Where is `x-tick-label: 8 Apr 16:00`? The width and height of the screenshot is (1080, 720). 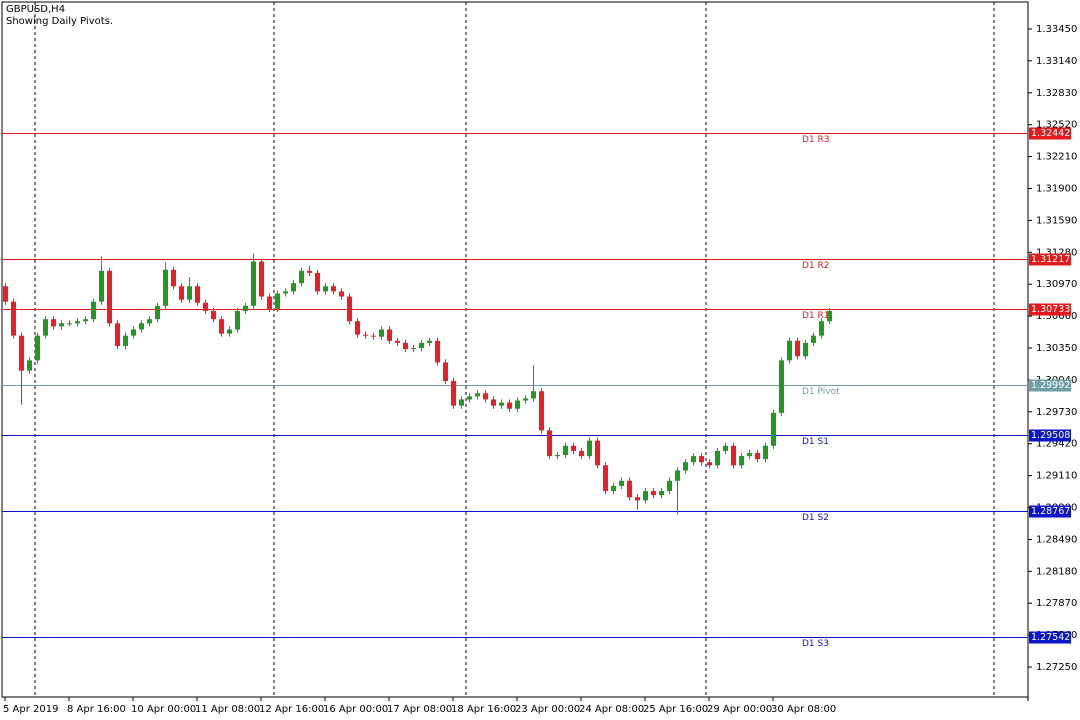
x-tick-label: 8 Apr 16:00 is located at coordinates (96, 709).